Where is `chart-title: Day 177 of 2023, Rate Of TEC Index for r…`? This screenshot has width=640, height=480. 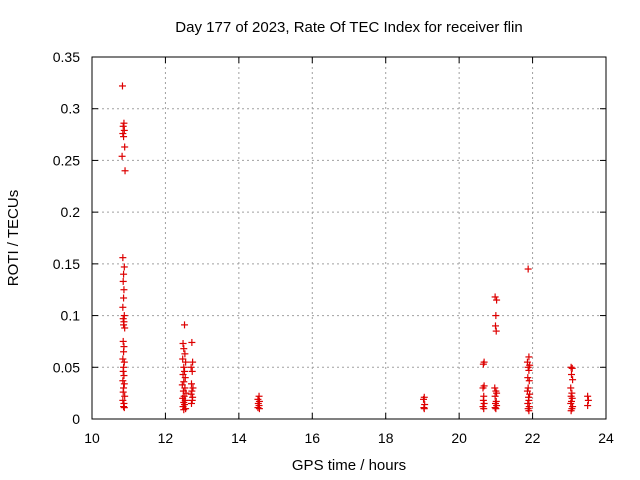
chart-title: Day 177 of 2023, Rate Of TEC Index for r… is located at coordinates (348, 27).